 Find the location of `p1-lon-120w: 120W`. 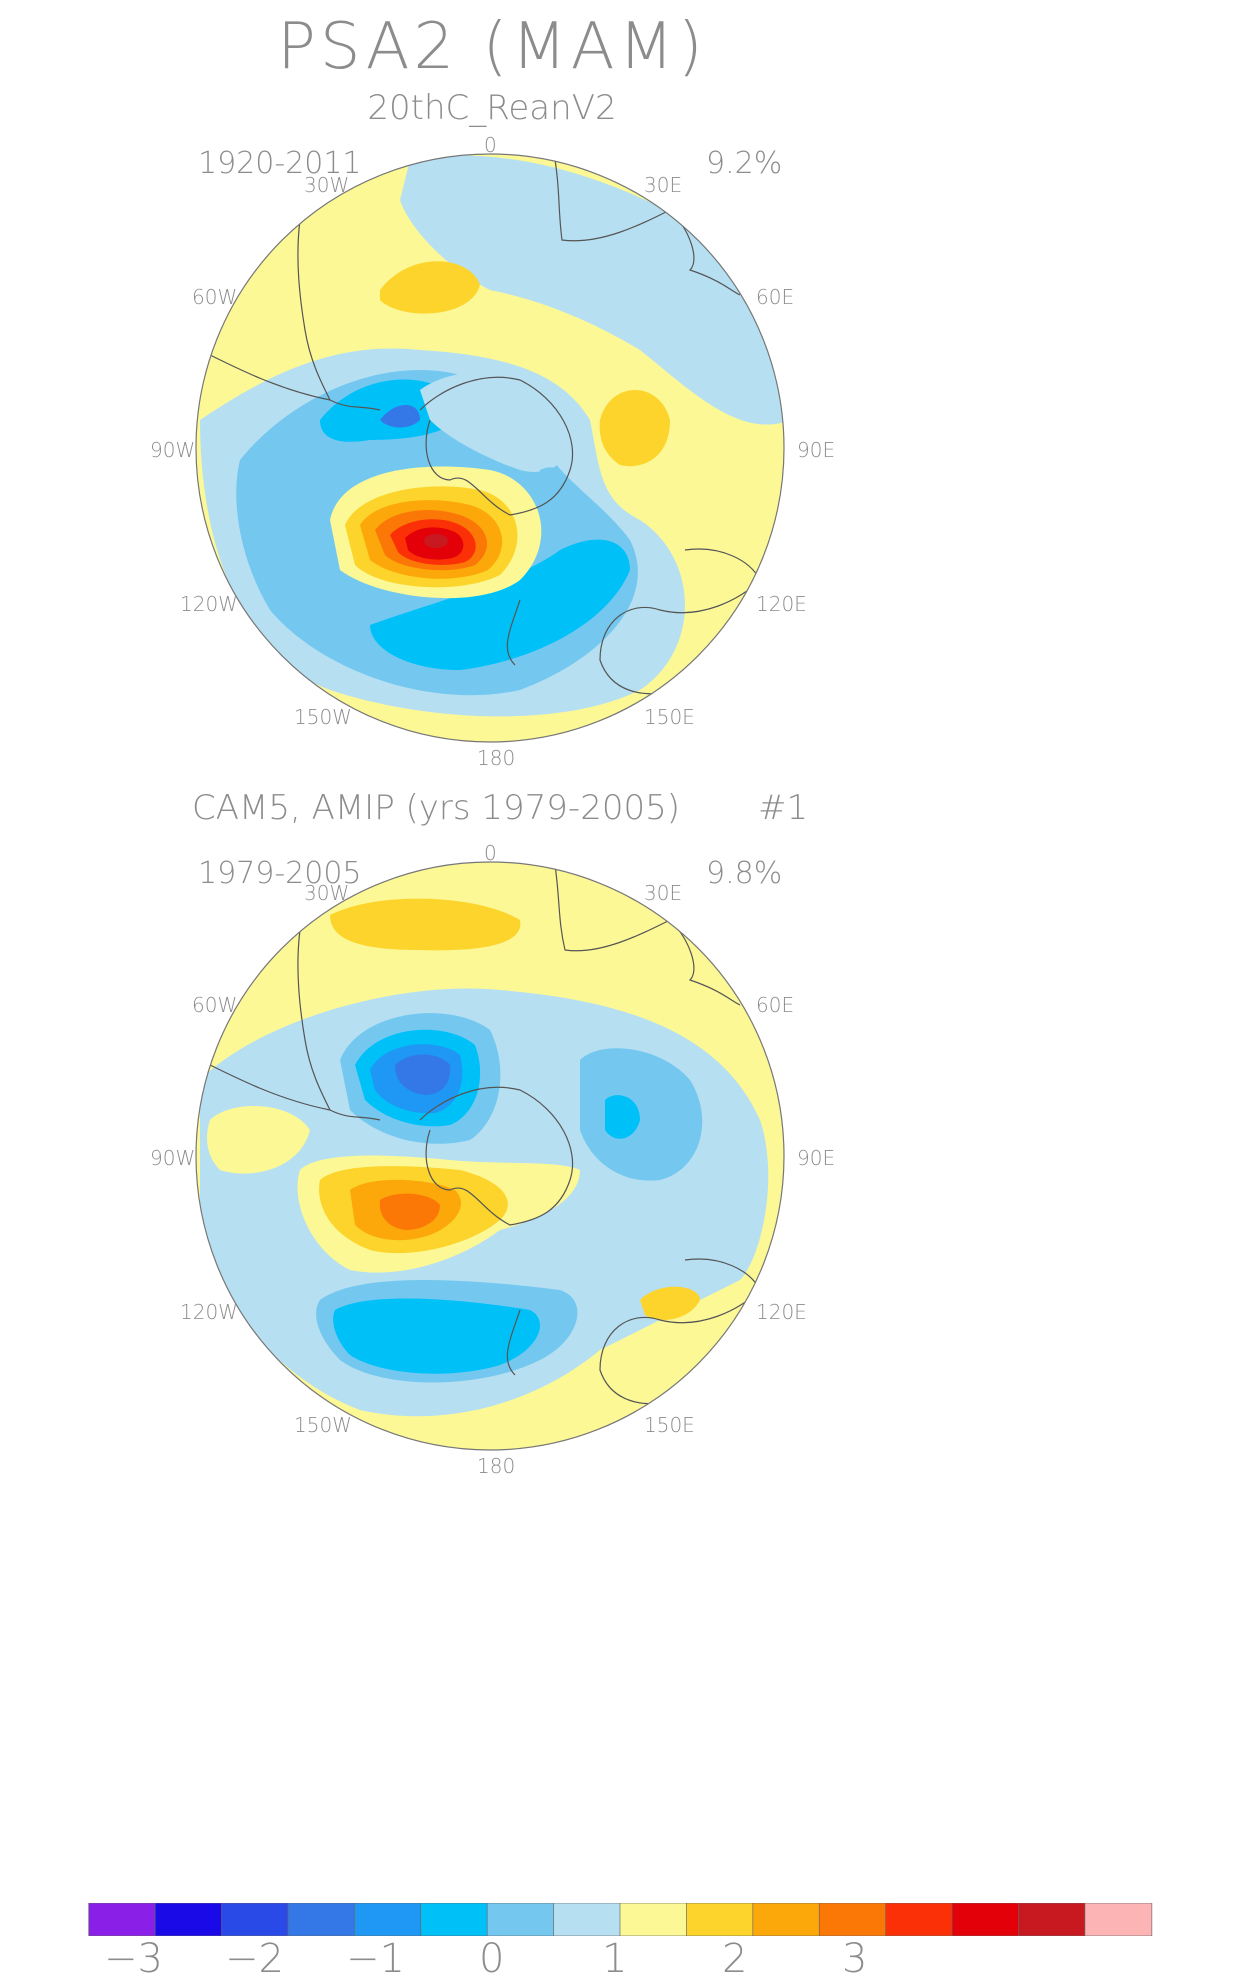

p1-lon-120w: 120W is located at coordinates (209, 604).